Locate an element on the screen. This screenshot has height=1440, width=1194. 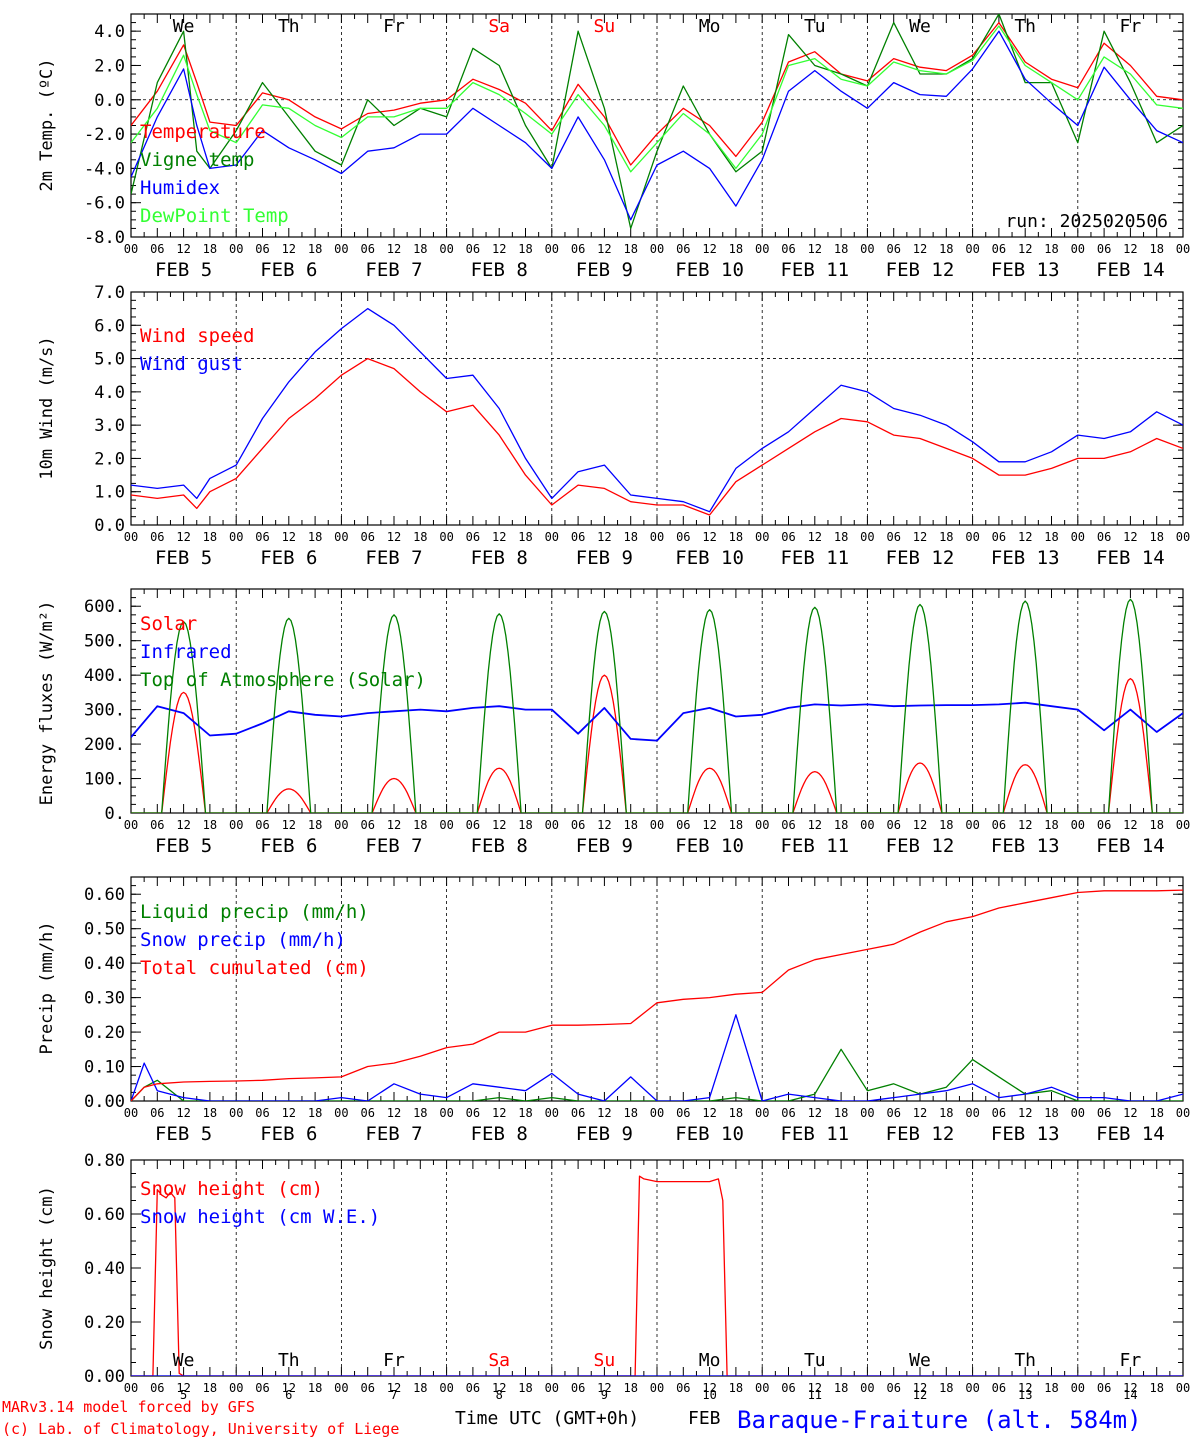
legend-entry: Snow height (cm W.E.) is located at coordinates (260, 1217).